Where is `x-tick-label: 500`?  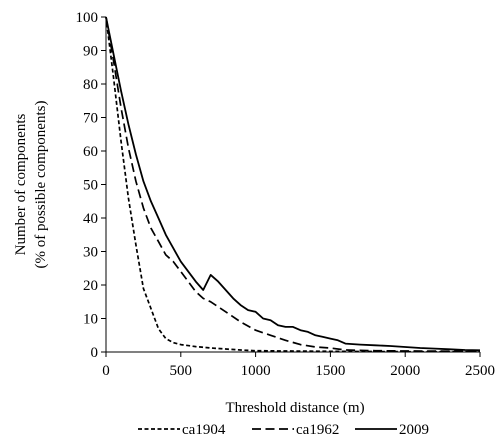 x-tick-label: 500 is located at coordinates (181, 371).